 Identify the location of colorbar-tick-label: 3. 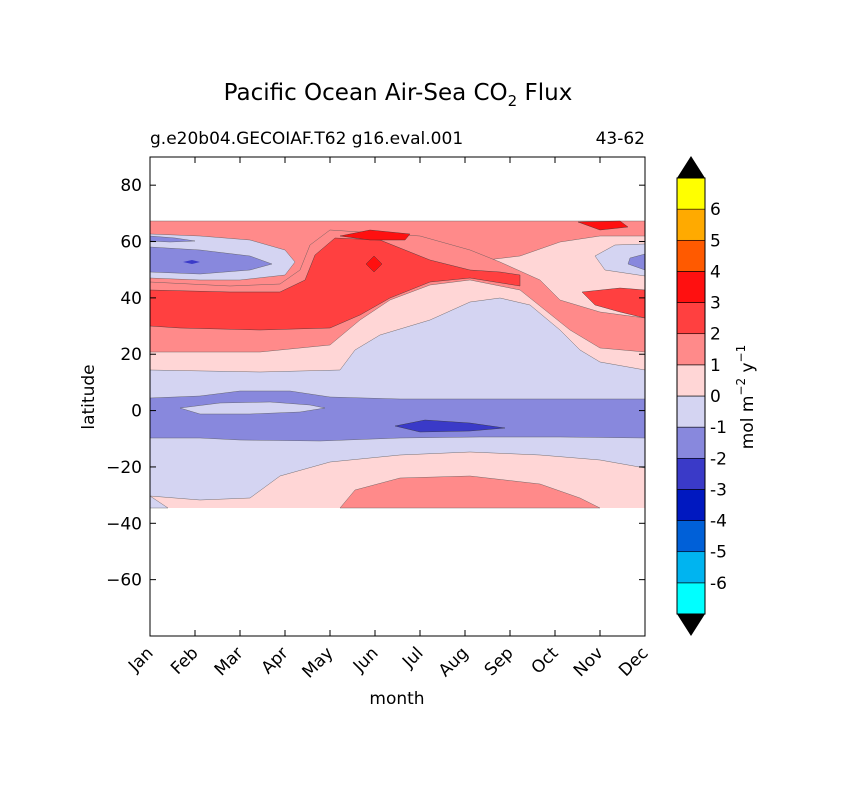
(715, 304).